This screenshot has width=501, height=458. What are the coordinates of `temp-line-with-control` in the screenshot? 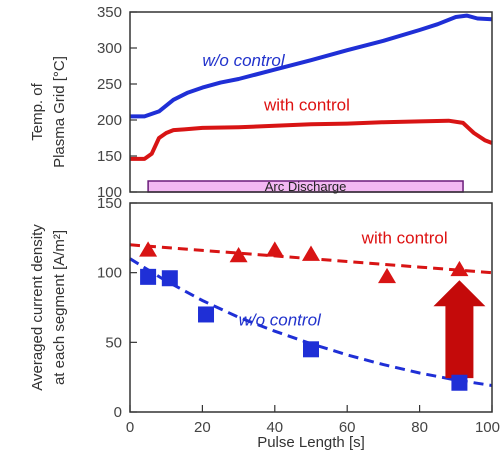 It's located at (311, 139).